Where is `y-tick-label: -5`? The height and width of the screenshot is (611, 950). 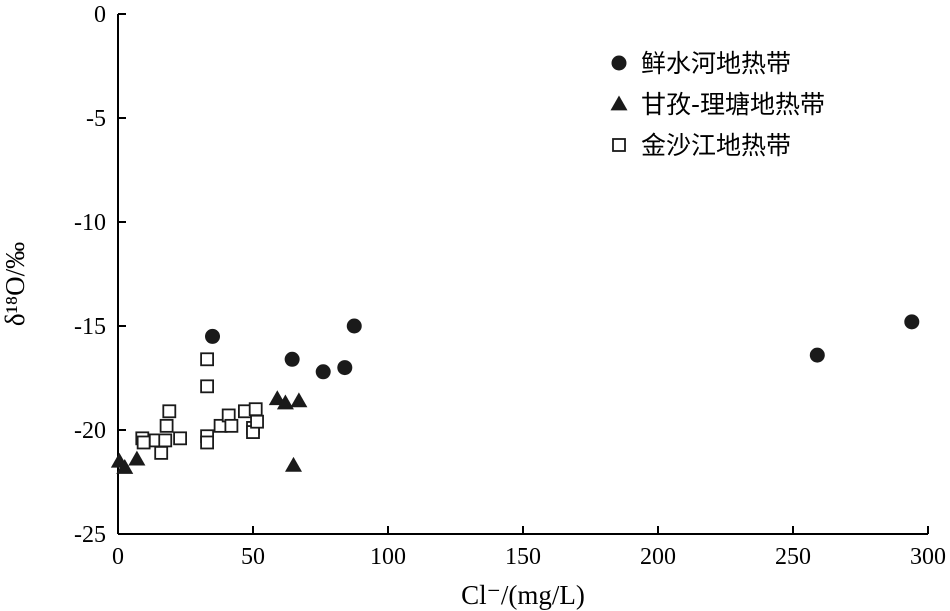 y-tick-label: -5 is located at coordinates (96, 119).